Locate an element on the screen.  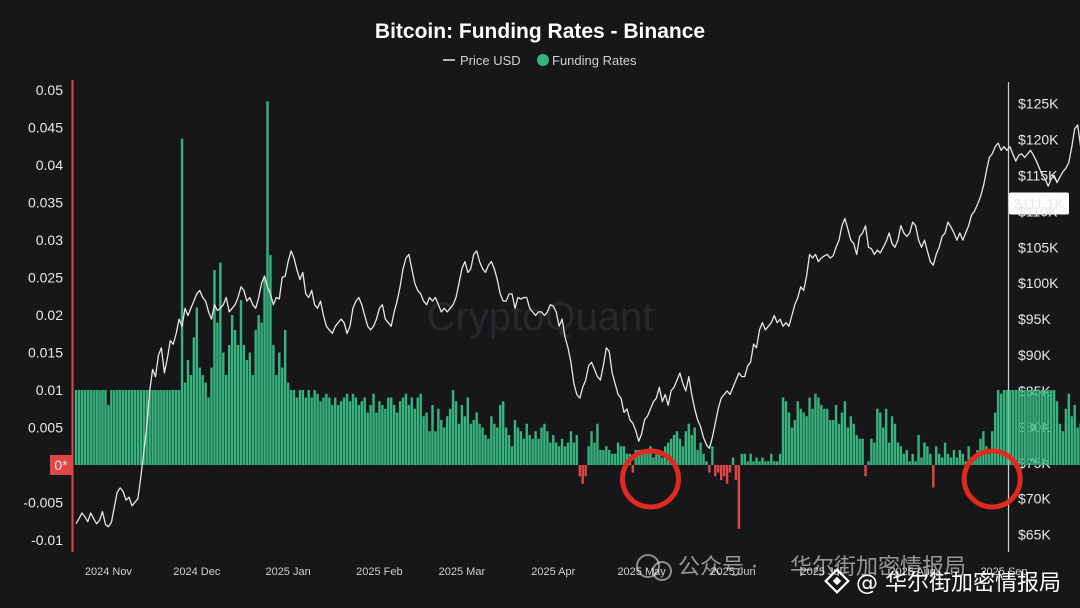
left-tick-label: -0.01 is located at coordinates (47, 540).